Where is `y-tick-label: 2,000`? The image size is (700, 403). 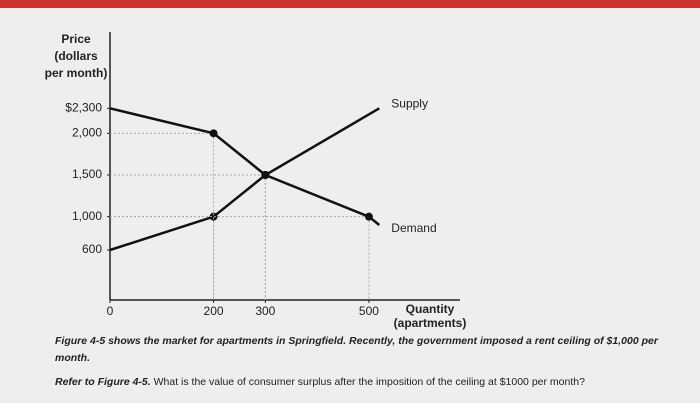
y-tick-label: 2,000 is located at coordinates (87, 133).